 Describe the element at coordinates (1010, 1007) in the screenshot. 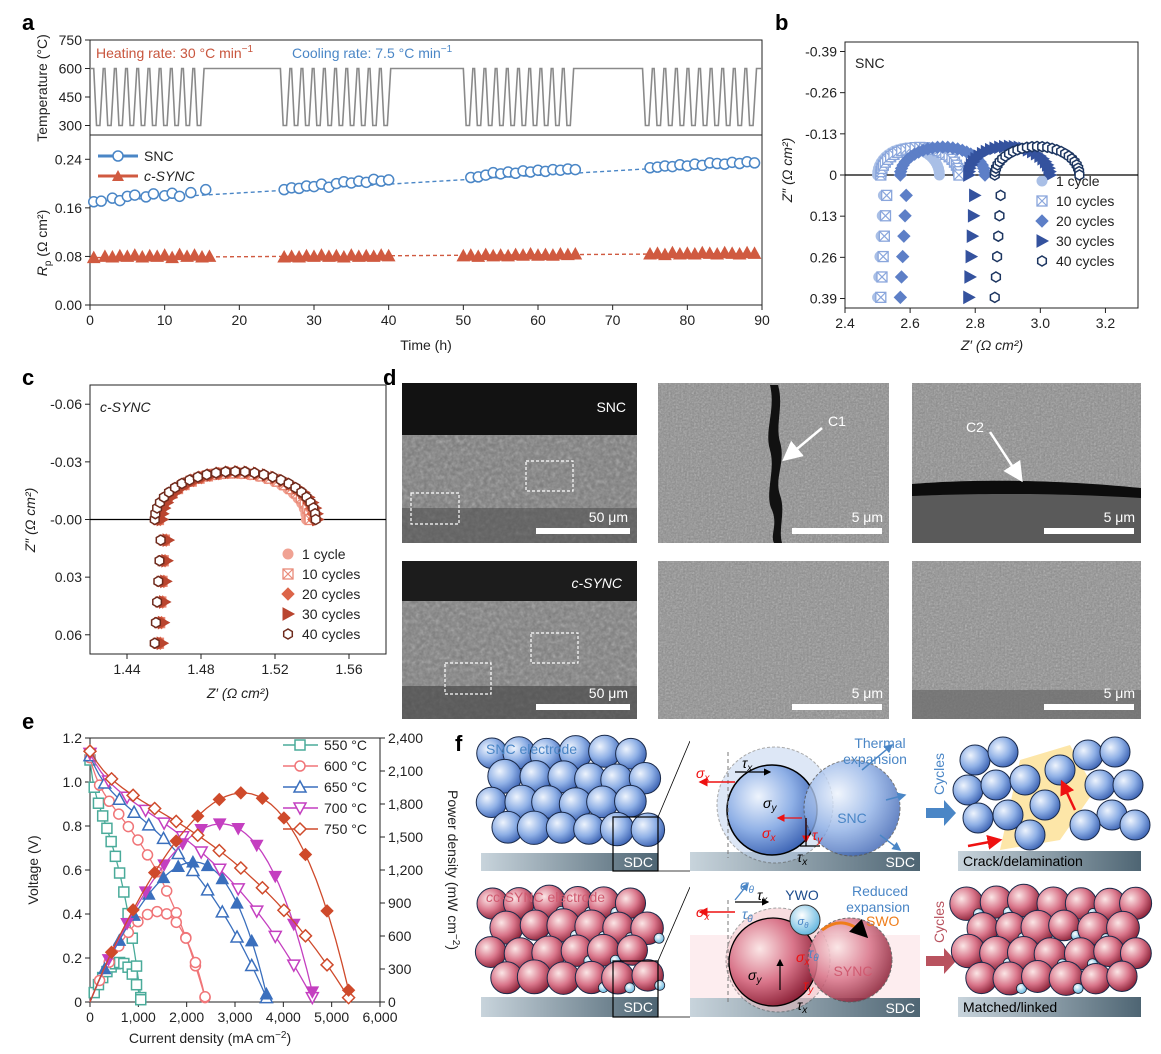

I see `matched-linked-label: Matched/linked` at that location.